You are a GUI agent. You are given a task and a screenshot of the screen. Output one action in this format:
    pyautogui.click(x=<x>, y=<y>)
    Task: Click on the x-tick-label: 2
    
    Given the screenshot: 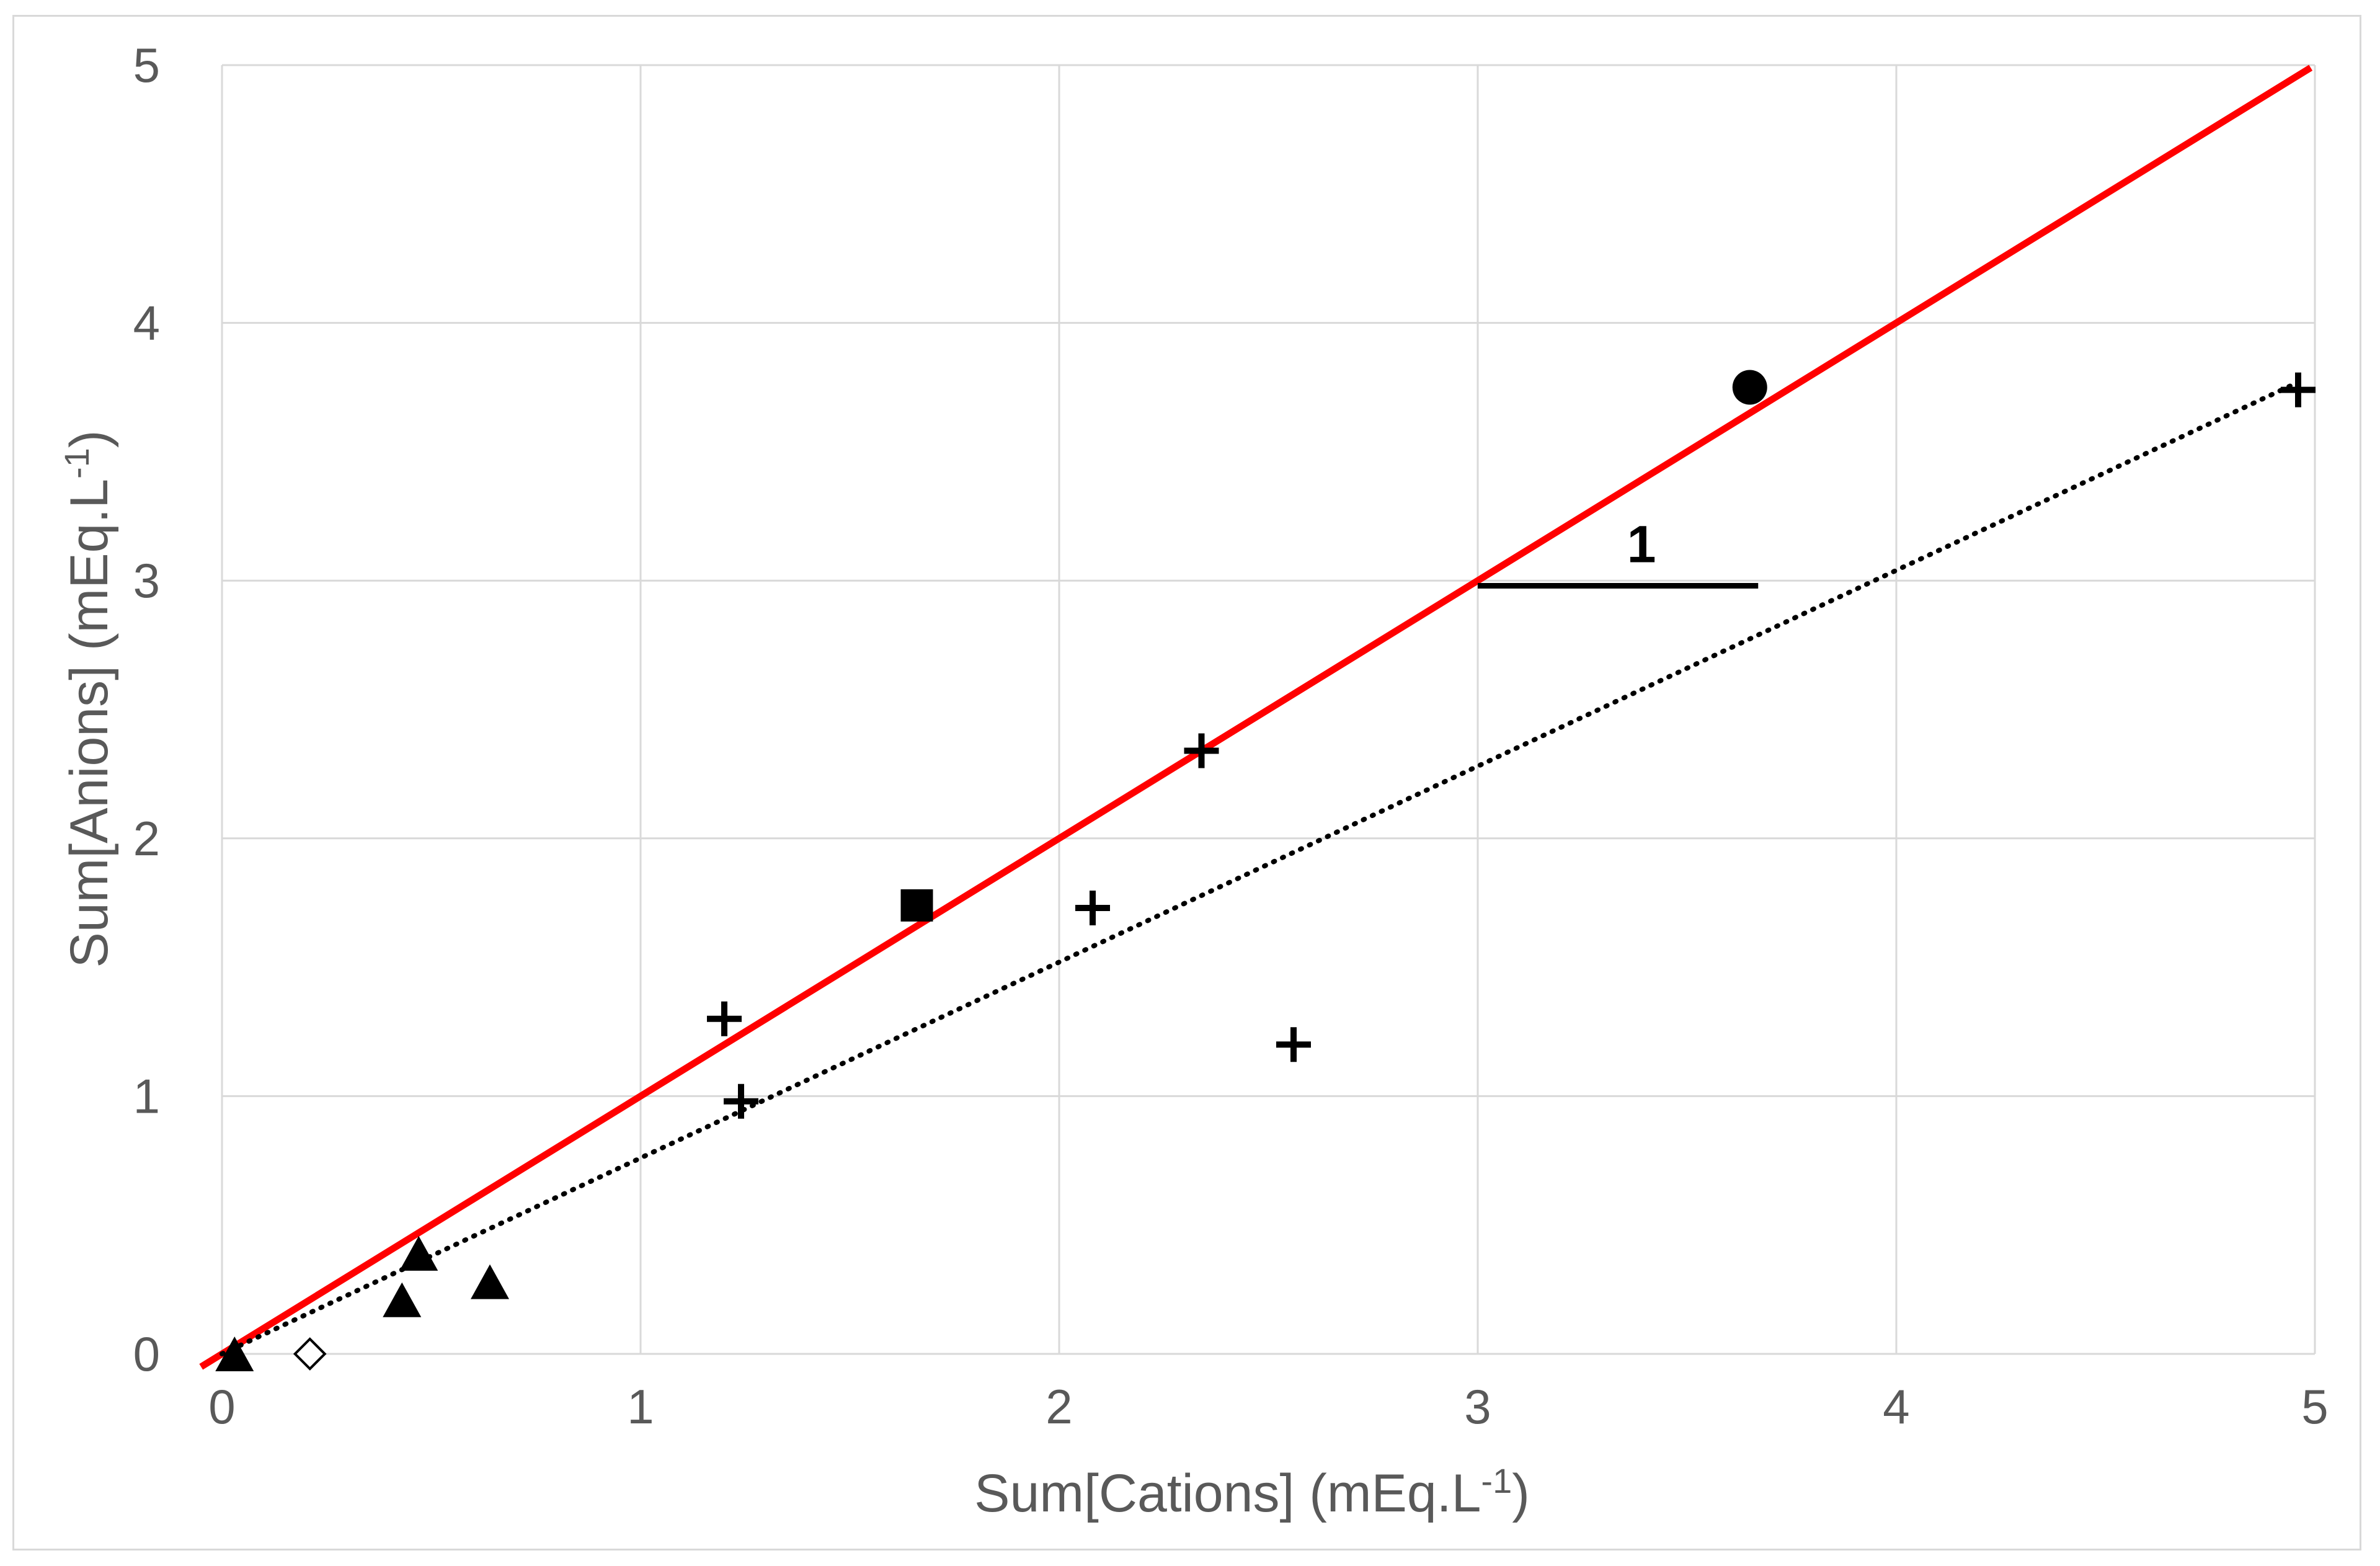 What is the action you would take?
    pyautogui.click(x=1059, y=1406)
    